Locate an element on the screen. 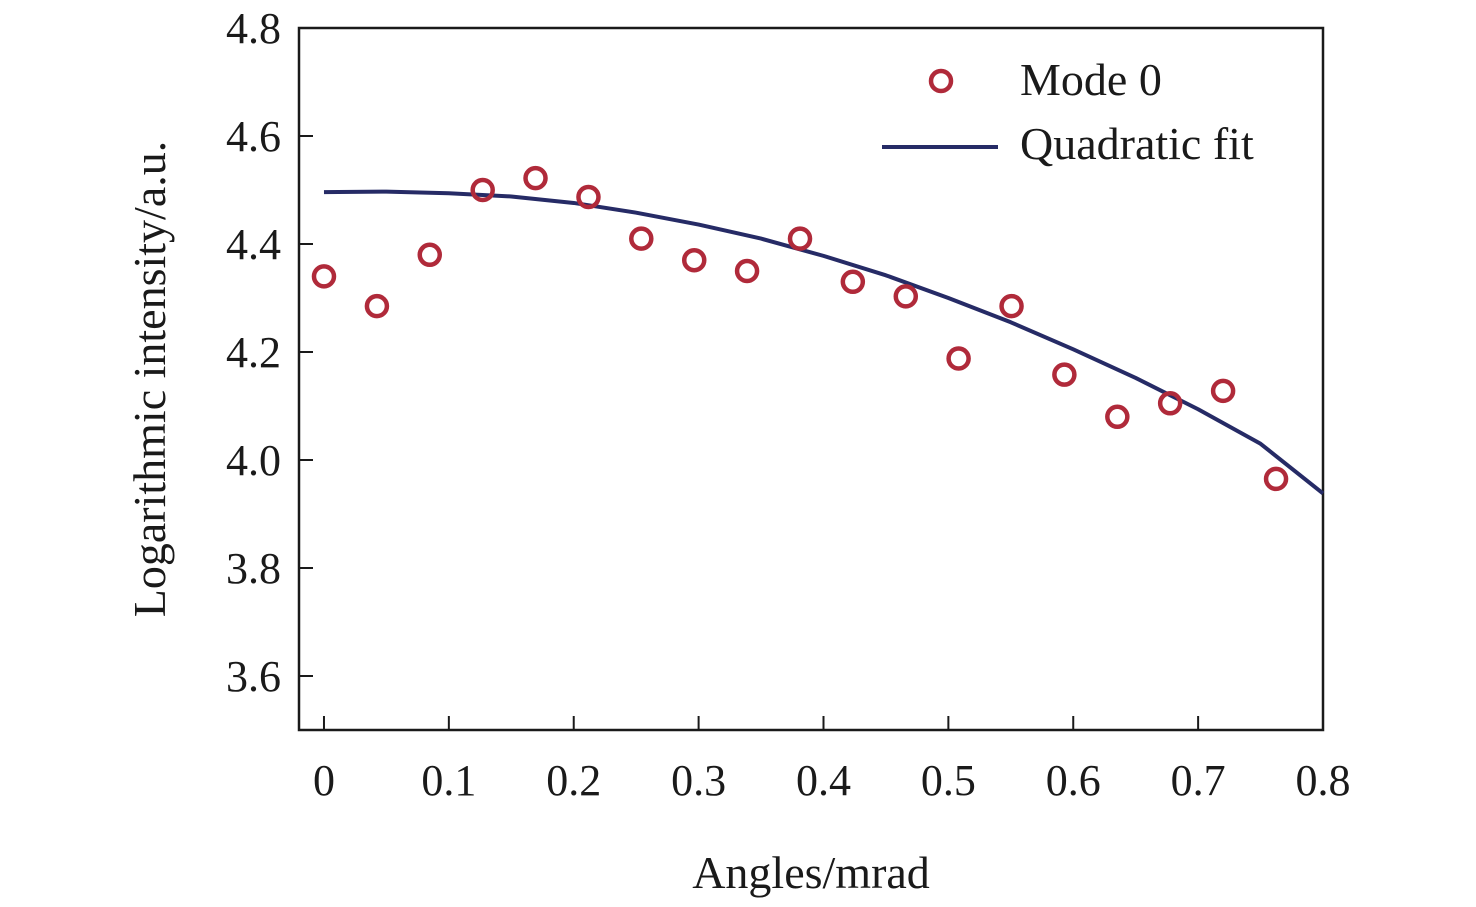 The width and height of the screenshot is (1476, 907). legend-label-mode-0: Mode 0 is located at coordinates (1091, 79).